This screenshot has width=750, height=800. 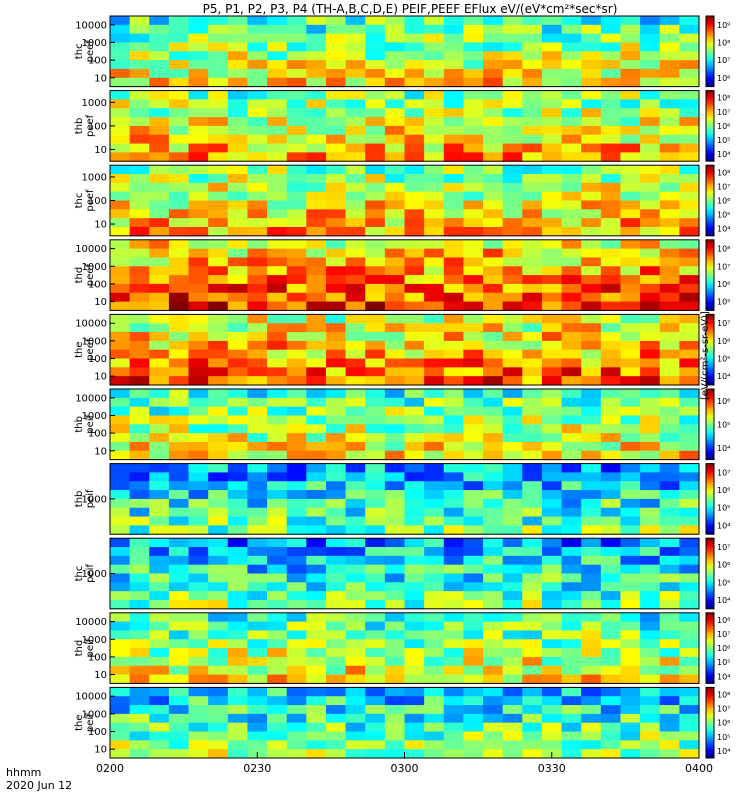 I want to click on colorbar, so click(x=710, y=499).